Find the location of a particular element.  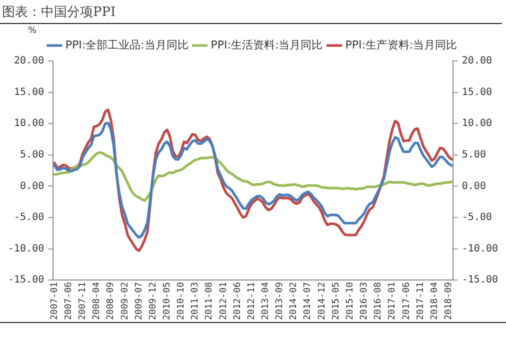

legend-label: PPI:全部工业品:当月同比 is located at coordinates (126, 45).